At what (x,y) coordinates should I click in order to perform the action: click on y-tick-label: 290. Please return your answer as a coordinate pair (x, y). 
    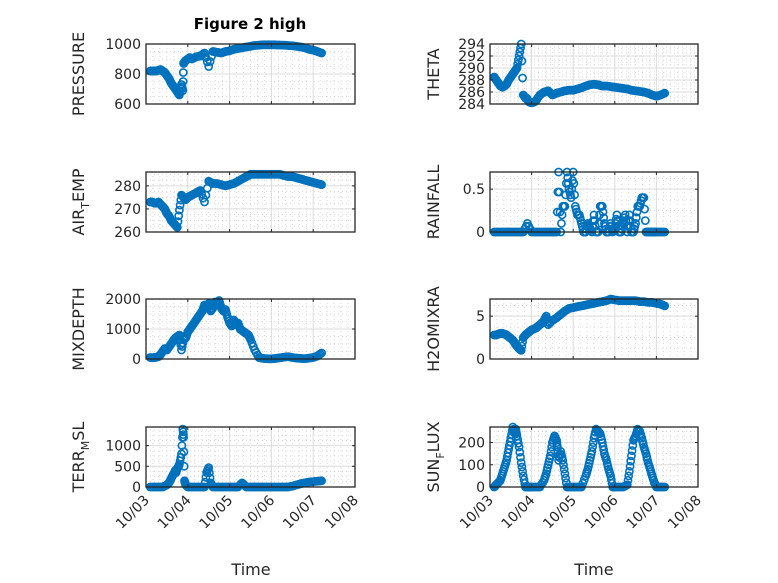
    Looking at the image, I should click on (471, 69).